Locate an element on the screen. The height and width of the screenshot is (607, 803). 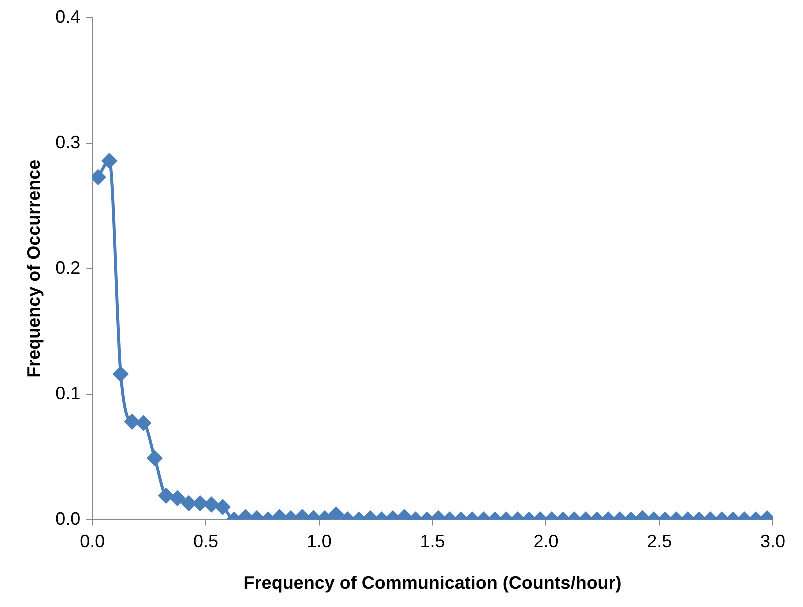
x-tick-label: 1.5 is located at coordinates (433, 542).